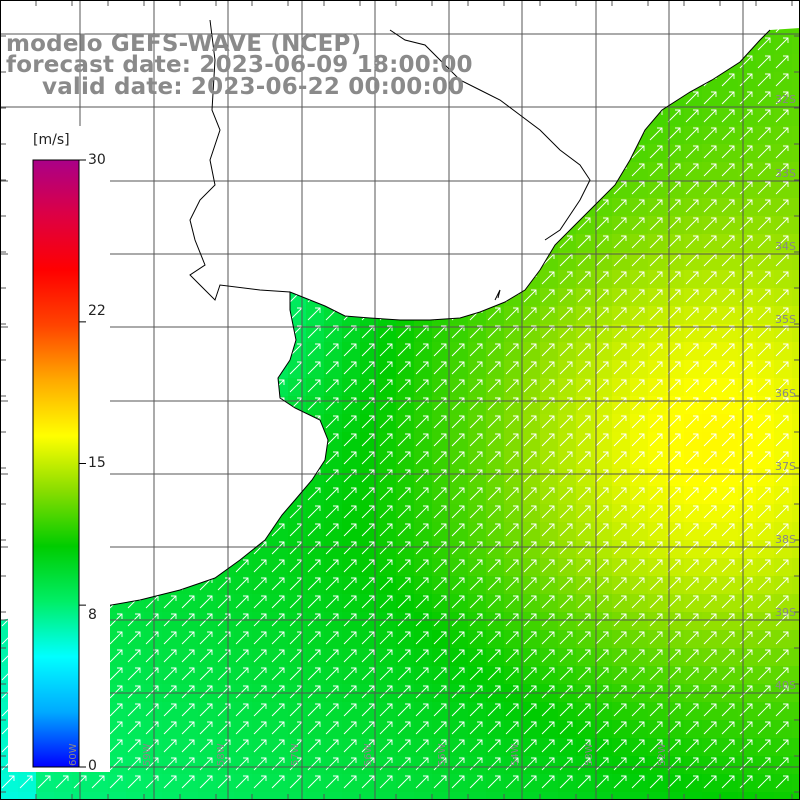  Describe the element at coordinates (785, 393) in the screenshot. I see `latitude-label: 36S` at that location.